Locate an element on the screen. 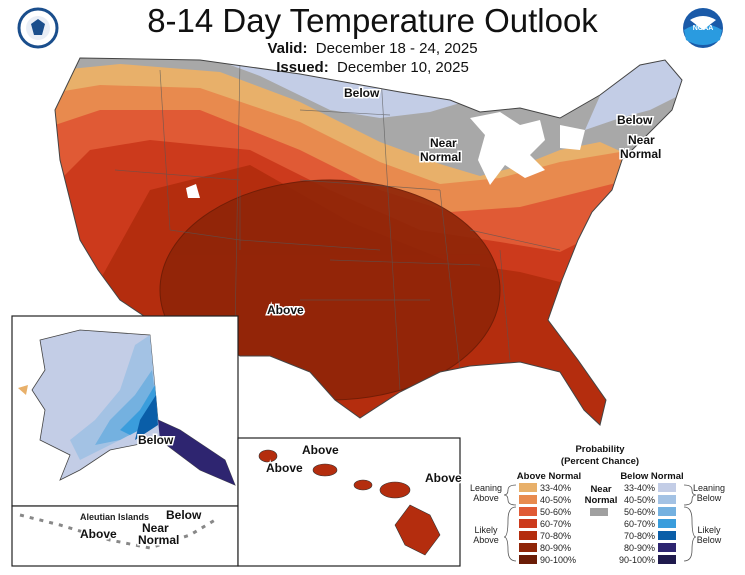  noaa-logo: NOAA is located at coordinates (703, 28).